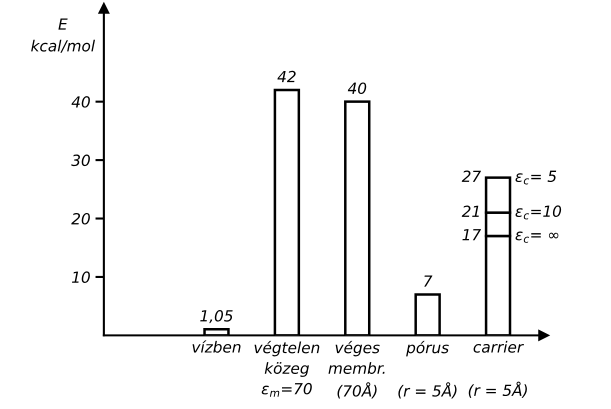  I want to click on annotation: 17, so click(472, 234).